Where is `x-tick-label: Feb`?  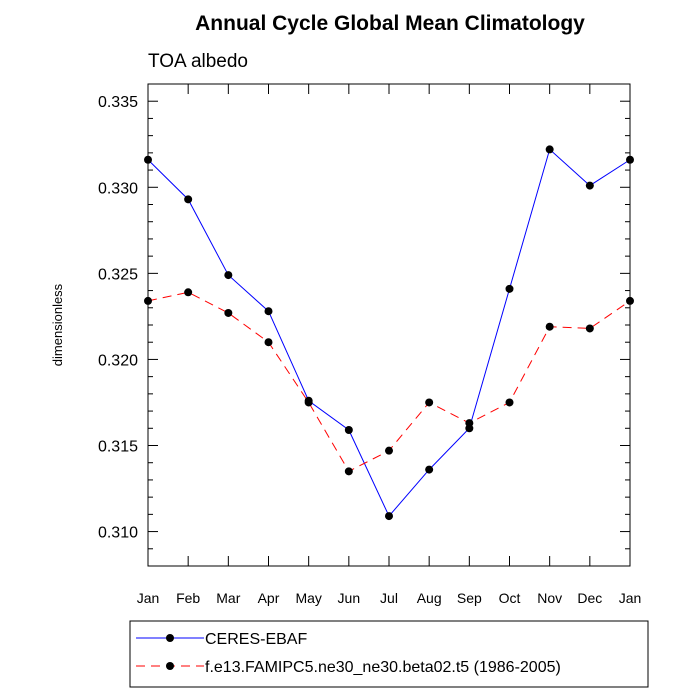 x-tick-label: Feb is located at coordinates (188, 598).